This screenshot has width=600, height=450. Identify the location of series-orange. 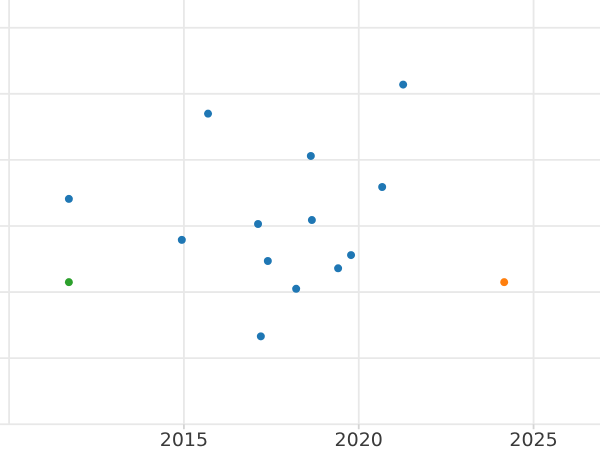
(504, 282).